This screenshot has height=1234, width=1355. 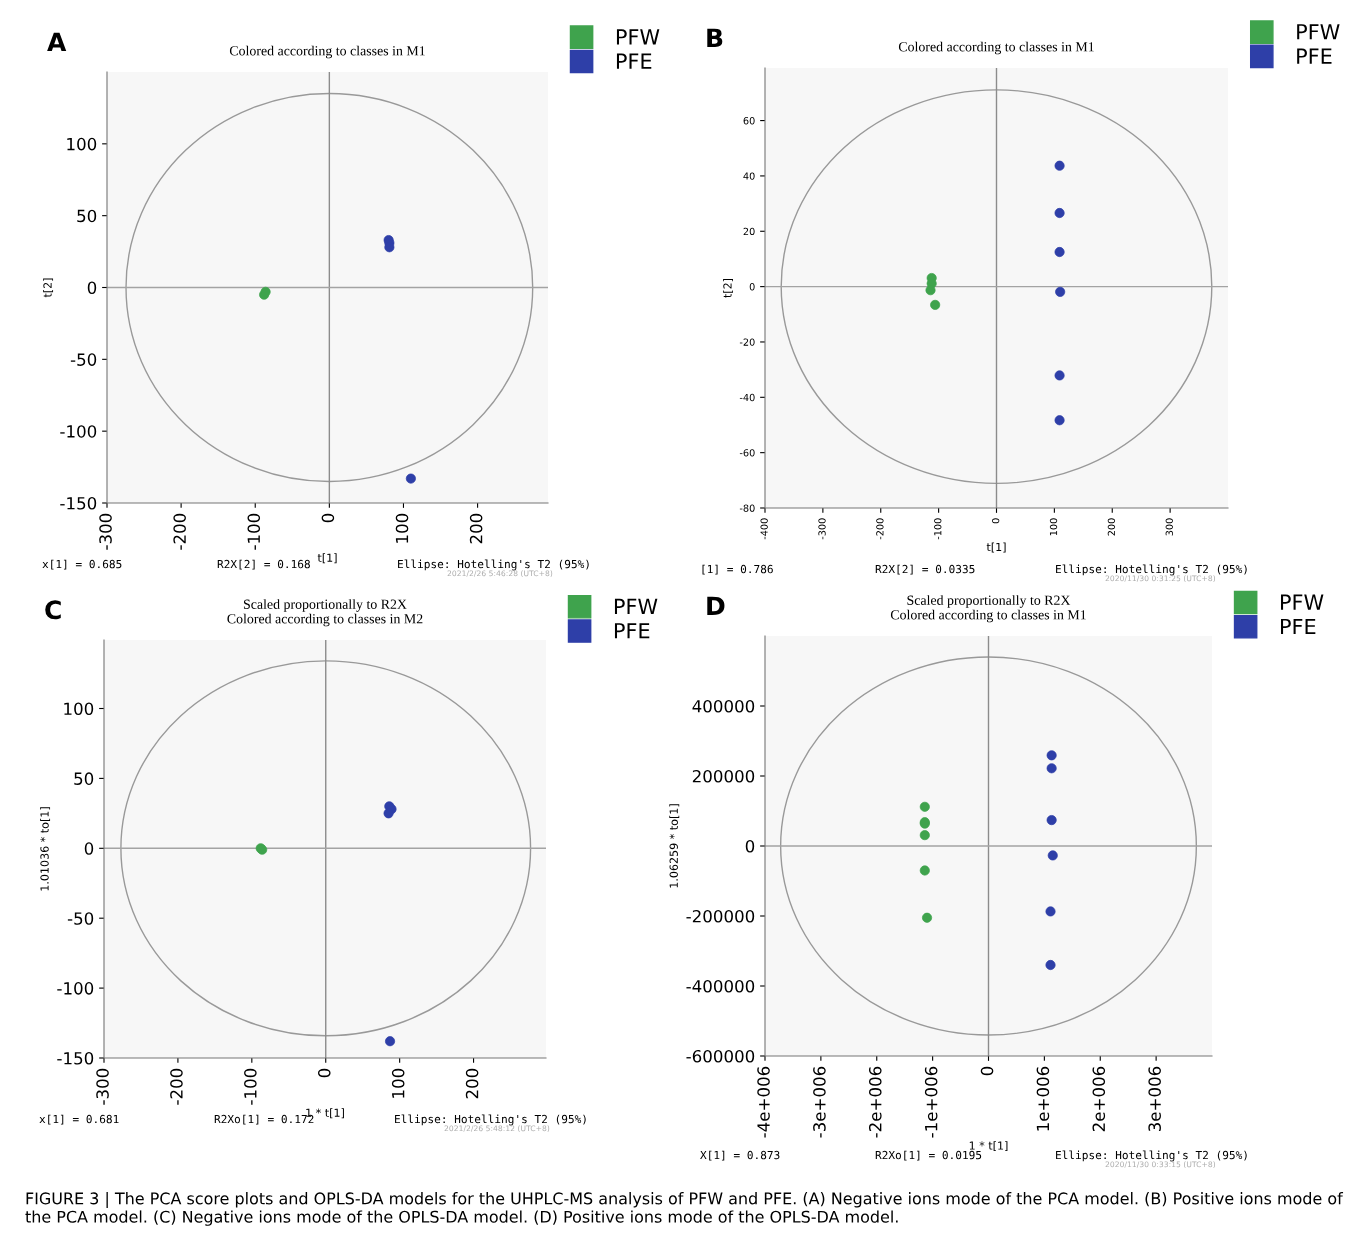 I want to click on y-axis-title: 1.06259 * to[1], so click(x=674, y=846).